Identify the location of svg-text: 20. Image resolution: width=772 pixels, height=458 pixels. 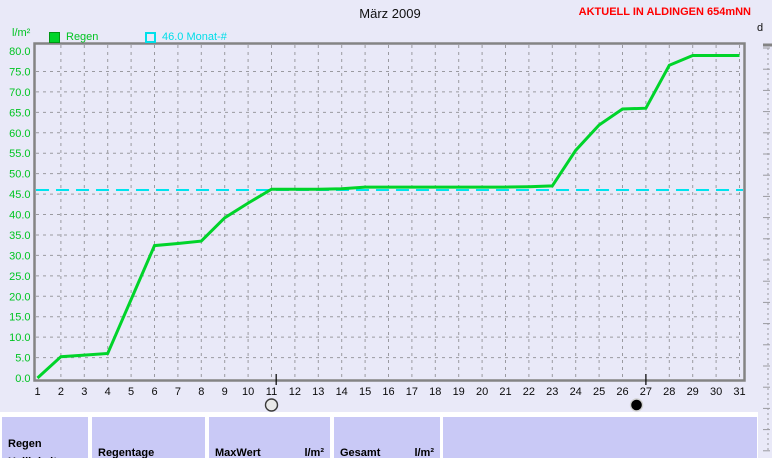
(482, 392).